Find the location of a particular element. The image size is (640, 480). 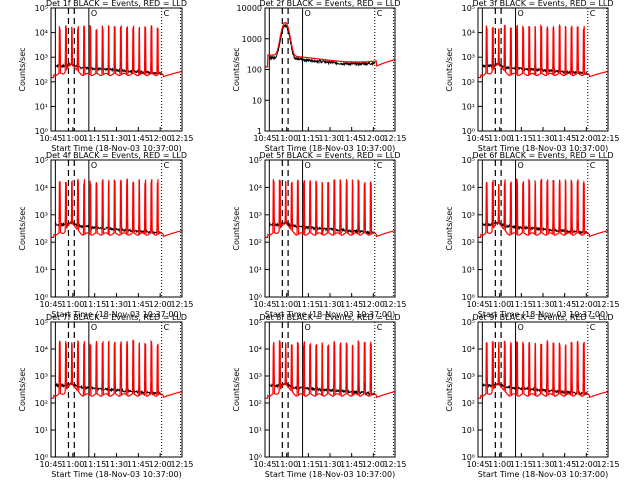

chart-title: Det 2f BLACK = Events, RED = LLD is located at coordinates (329, 4).